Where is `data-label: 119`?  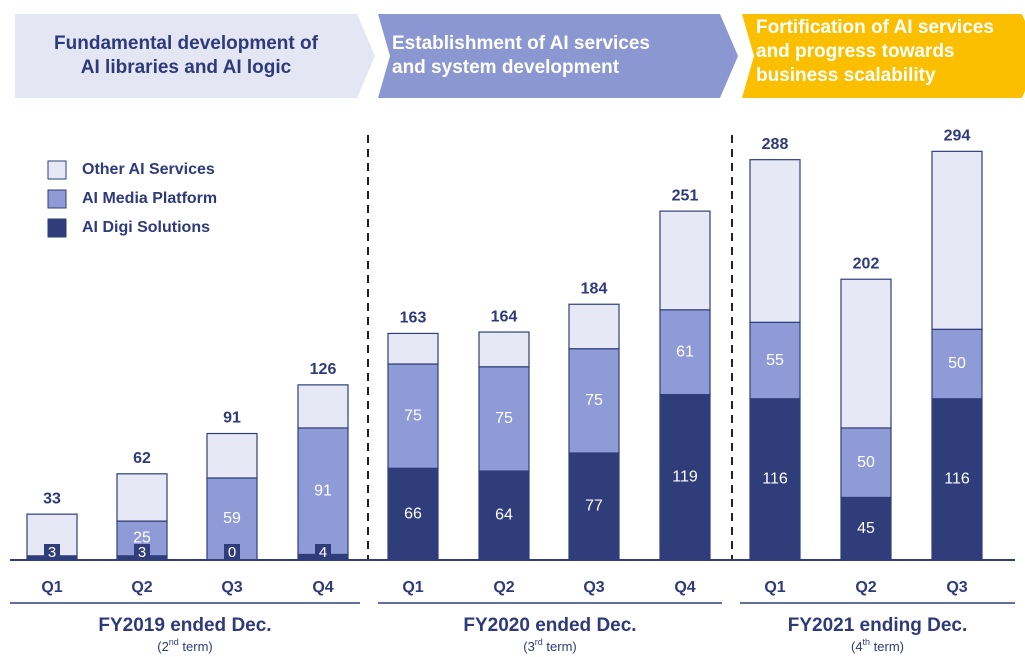
data-label: 119 is located at coordinates (685, 477).